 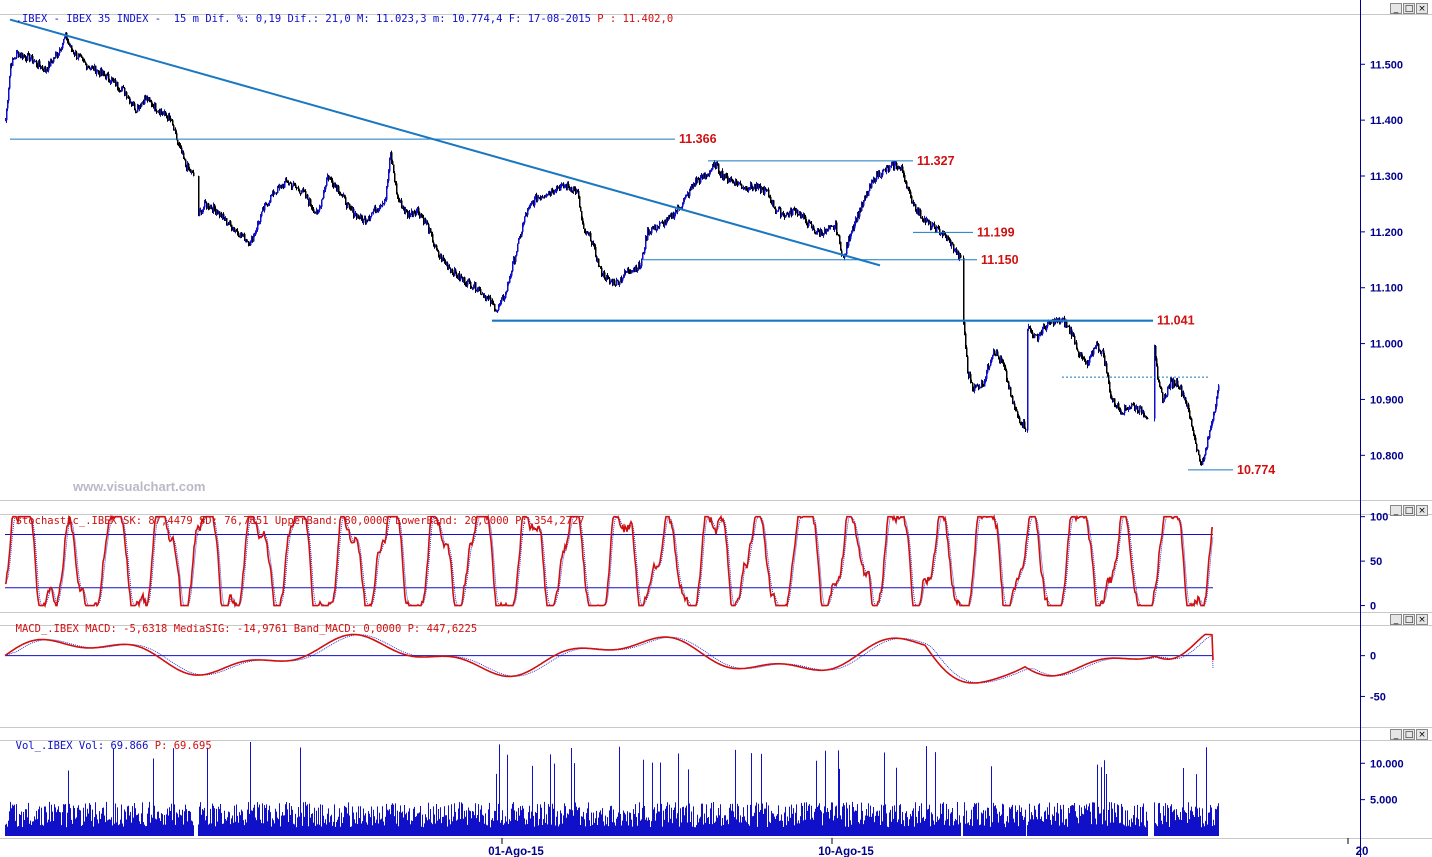 What do you see at coordinates (1396, 510) in the screenshot?
I see `stoch-minimize-button: _` at bounding box center [1396, 510].